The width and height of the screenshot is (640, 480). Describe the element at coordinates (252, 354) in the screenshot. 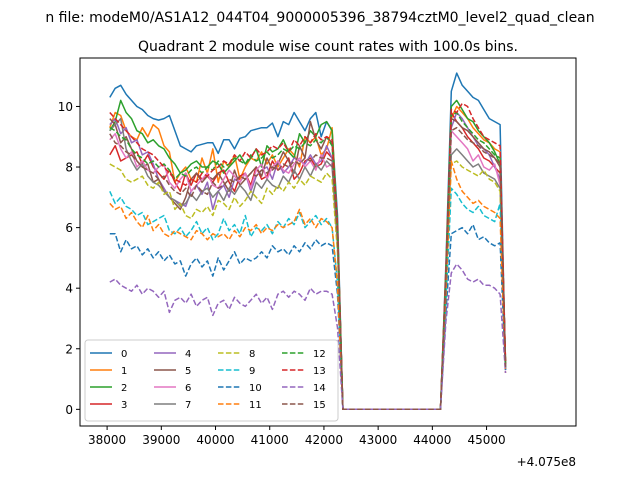

I see `legend-label-8: 8` at that location.